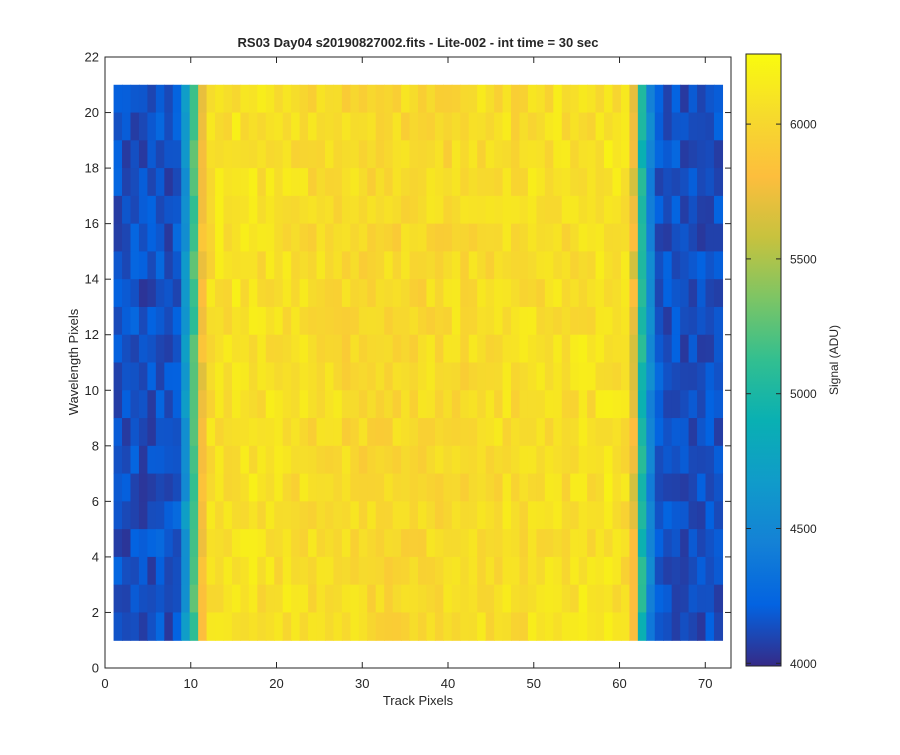  What do you see at coordinates (95, 445) in the screenshot?
I see `y-tick-label: 8` at bounding box center [95, 445].